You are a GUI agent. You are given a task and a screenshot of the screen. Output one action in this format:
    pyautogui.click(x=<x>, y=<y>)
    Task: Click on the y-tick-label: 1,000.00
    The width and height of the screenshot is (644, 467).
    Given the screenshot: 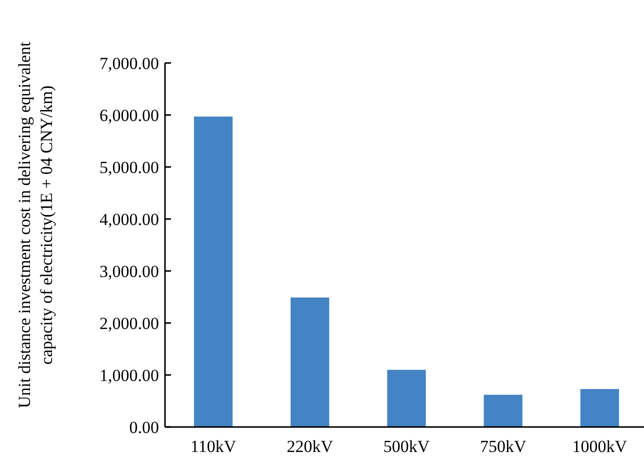 What is the action you would take?
    pyautogui.click(x=129, y=375)
    